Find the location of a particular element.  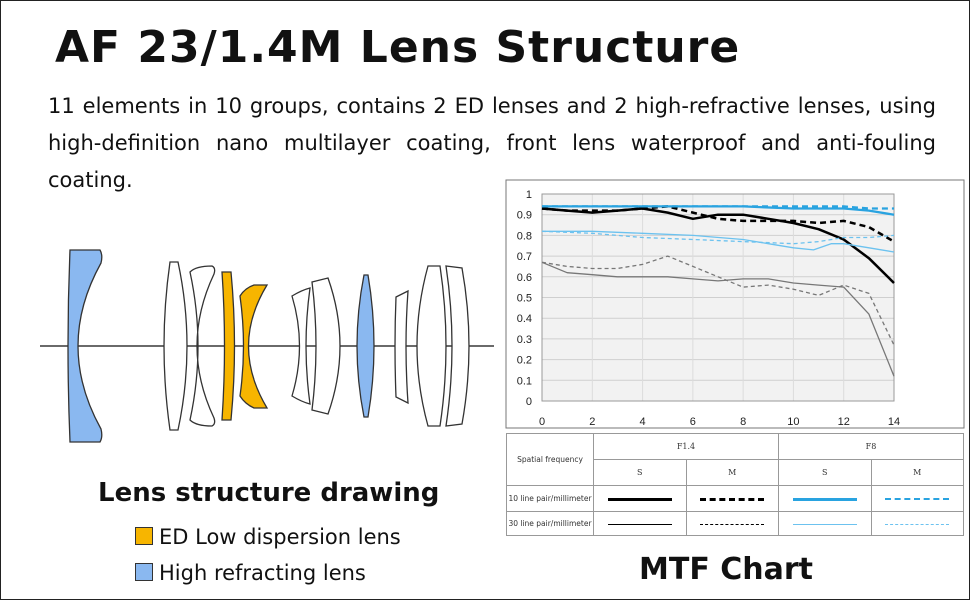

legend-ed-lens: ED Low dispersion lens is located at coordinates (268, 537).